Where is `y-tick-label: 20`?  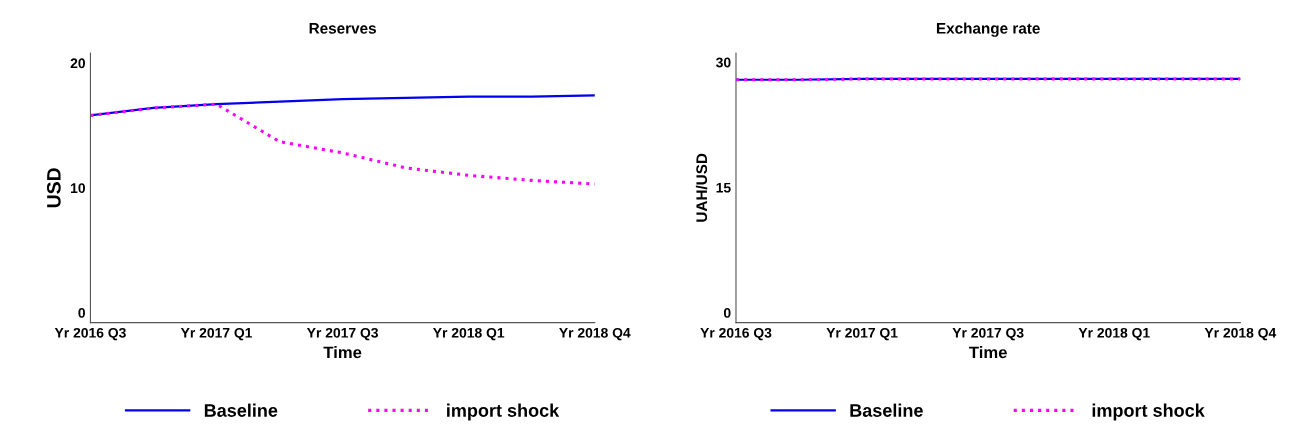 y-tick-label: 20 is located at coordinates (78, 63).